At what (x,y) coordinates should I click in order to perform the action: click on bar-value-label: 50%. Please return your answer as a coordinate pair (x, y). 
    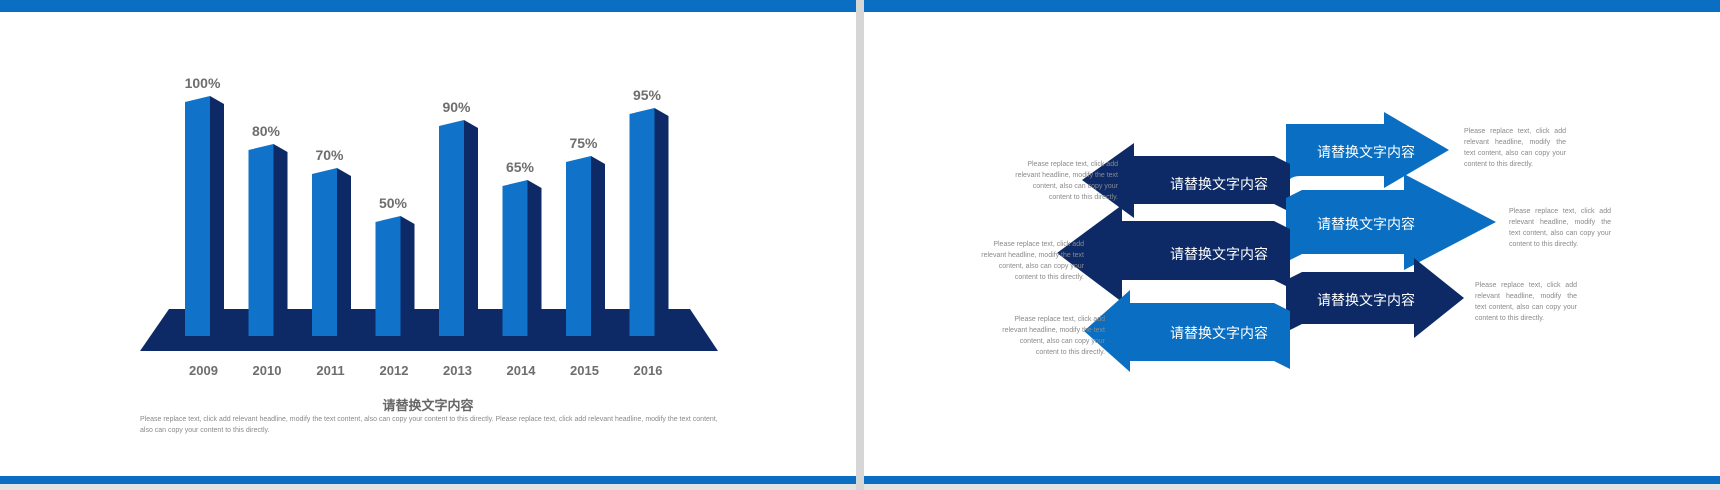
    Looking at the image, I should click on (393, 203).